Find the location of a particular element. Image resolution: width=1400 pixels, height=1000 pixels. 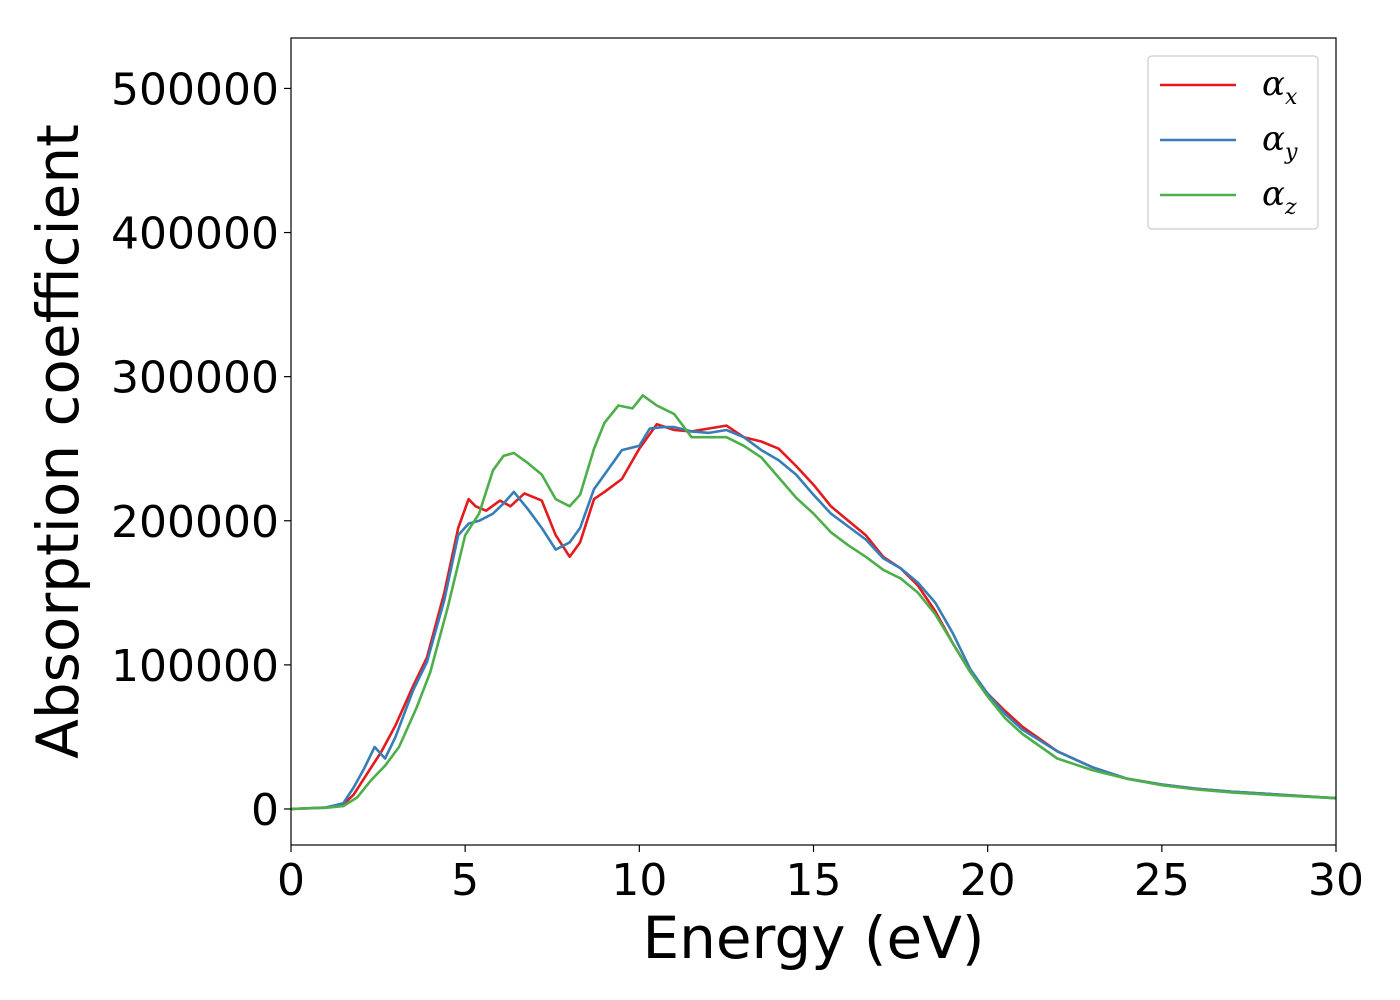

y-axis-label: Absorption coefficient is located at coordinates (58, 441).